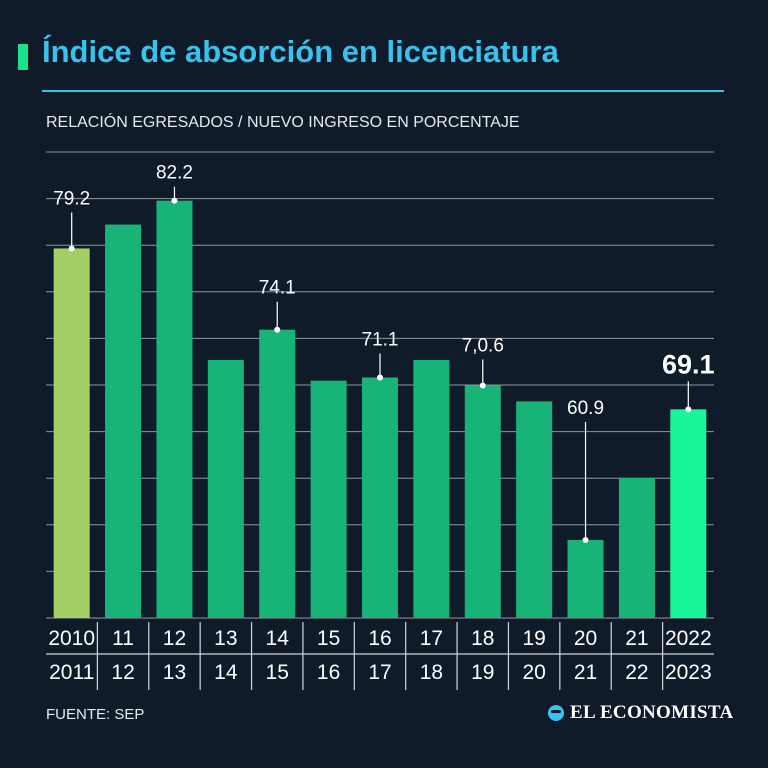 The image size is (768, 768). I want to click on data-label: 69.1, so click(688, 364).